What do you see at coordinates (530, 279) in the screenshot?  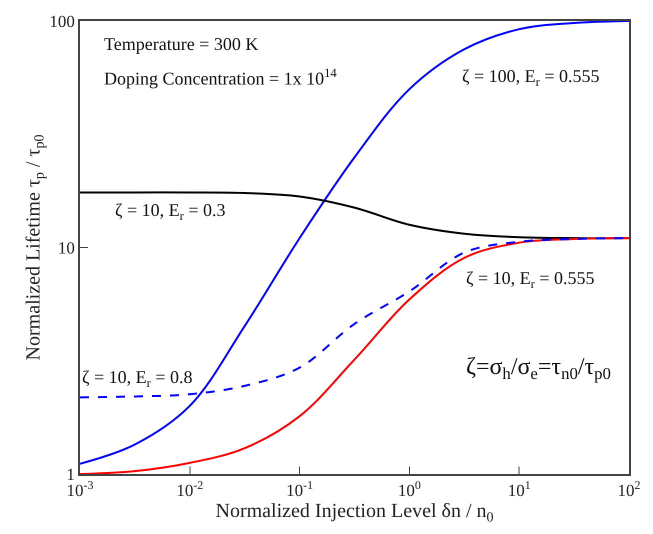 I see `series-label: ζ = 10, E$_{r}$ = 0.555` at bounding box center [530, 279].